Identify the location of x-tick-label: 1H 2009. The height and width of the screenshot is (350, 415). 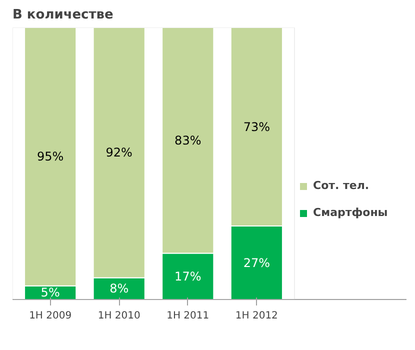
(50, 316).